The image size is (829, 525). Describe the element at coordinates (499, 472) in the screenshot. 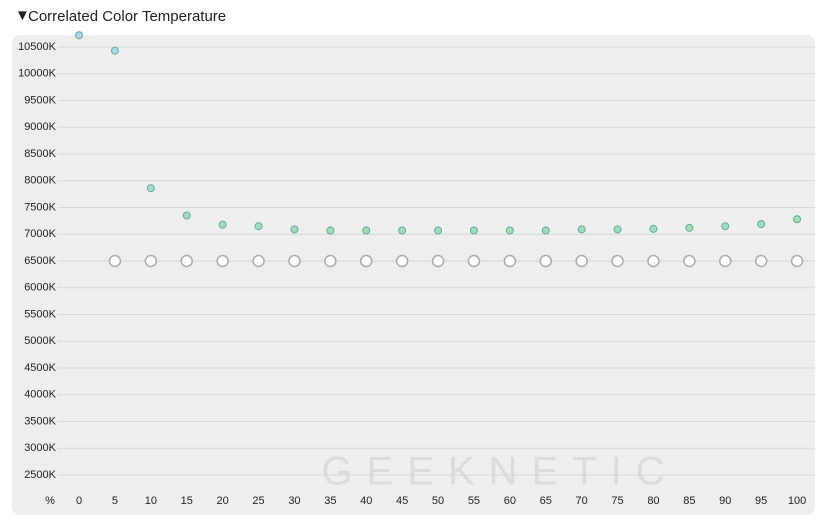

I see `watermark: GEEKNETIC` at that location.